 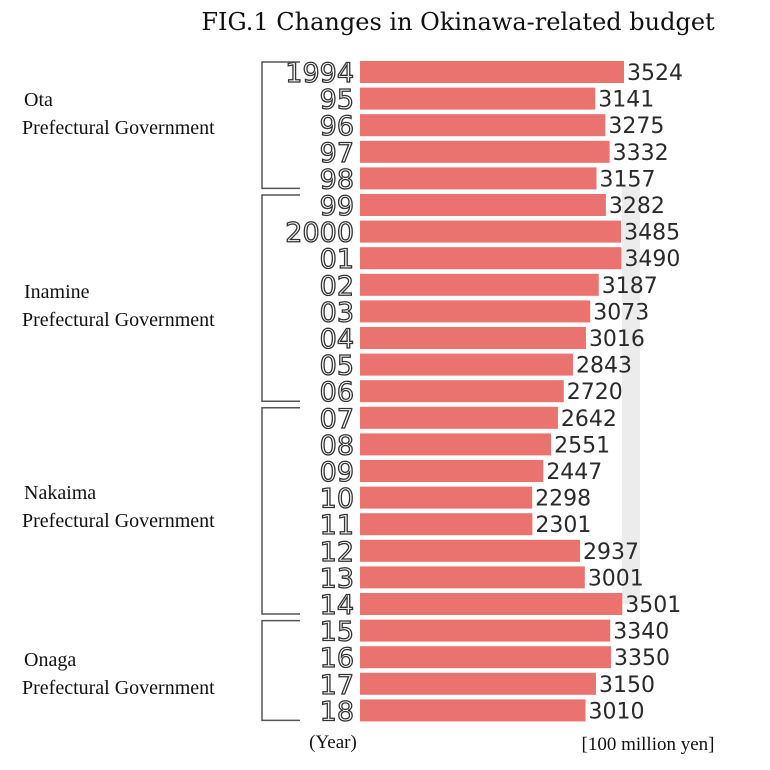 I want to click on value-label: 2642, so click(x=589, y=419).